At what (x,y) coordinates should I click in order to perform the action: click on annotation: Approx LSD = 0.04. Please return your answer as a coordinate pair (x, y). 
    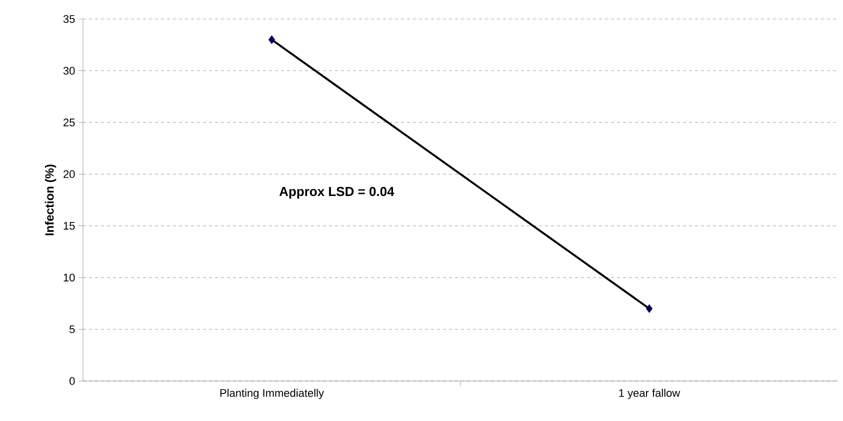
    Looking at the image, I should click on (336, 192).